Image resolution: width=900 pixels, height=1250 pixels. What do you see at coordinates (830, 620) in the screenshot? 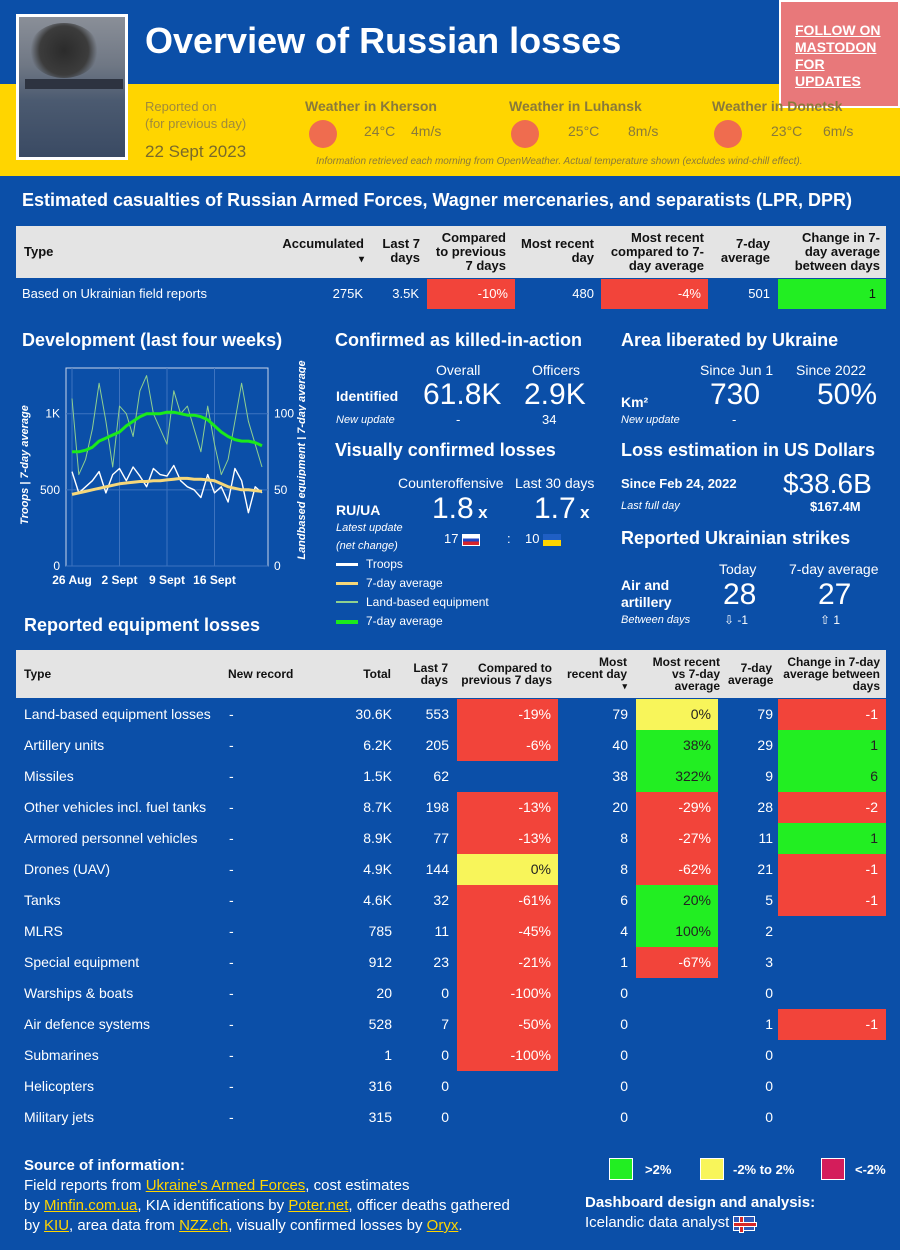
I see `strikes-avg-change: ⇧ 1` at bounding box center [830, 620].